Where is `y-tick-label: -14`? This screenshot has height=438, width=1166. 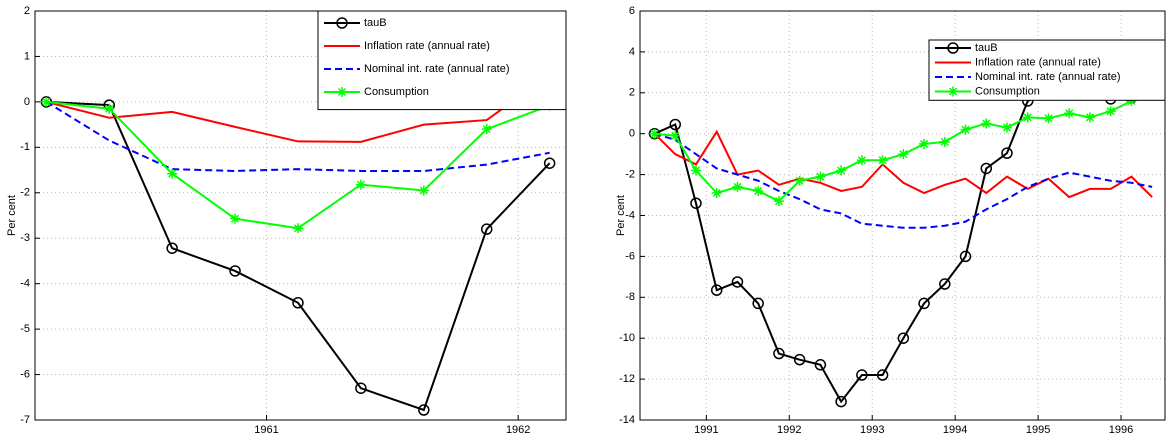
y-tick-label: -14 is located at coordinates (627, 420).